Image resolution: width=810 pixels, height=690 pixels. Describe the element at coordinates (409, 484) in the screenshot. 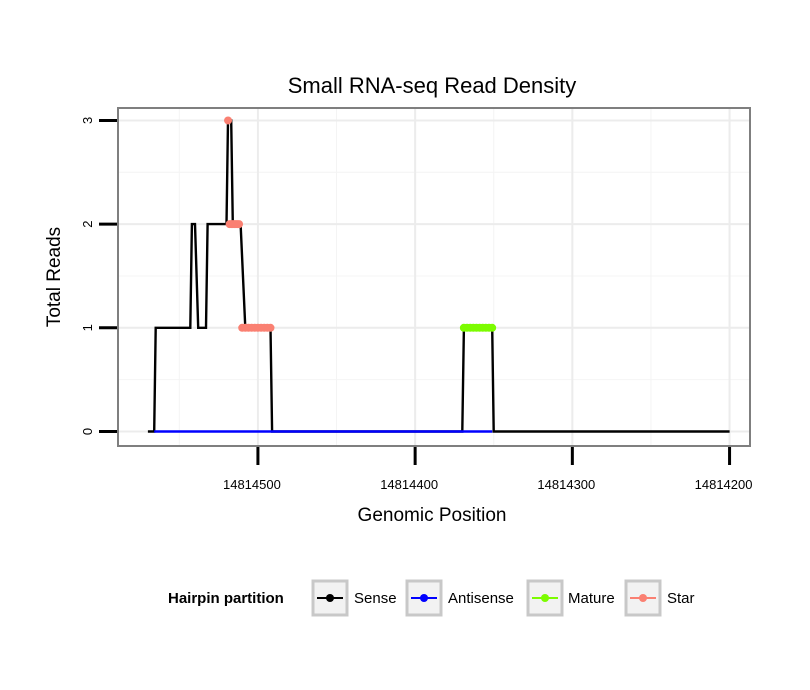

I see `x-tick-label: 14814400` at that location.